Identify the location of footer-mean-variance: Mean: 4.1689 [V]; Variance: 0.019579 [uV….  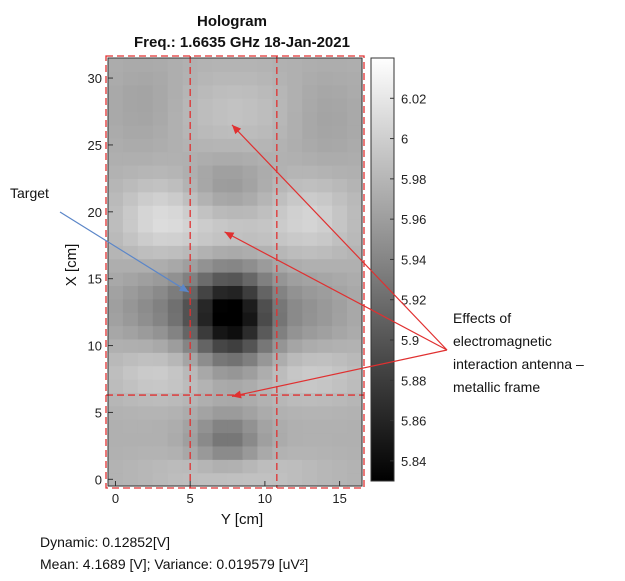
(174, 564).